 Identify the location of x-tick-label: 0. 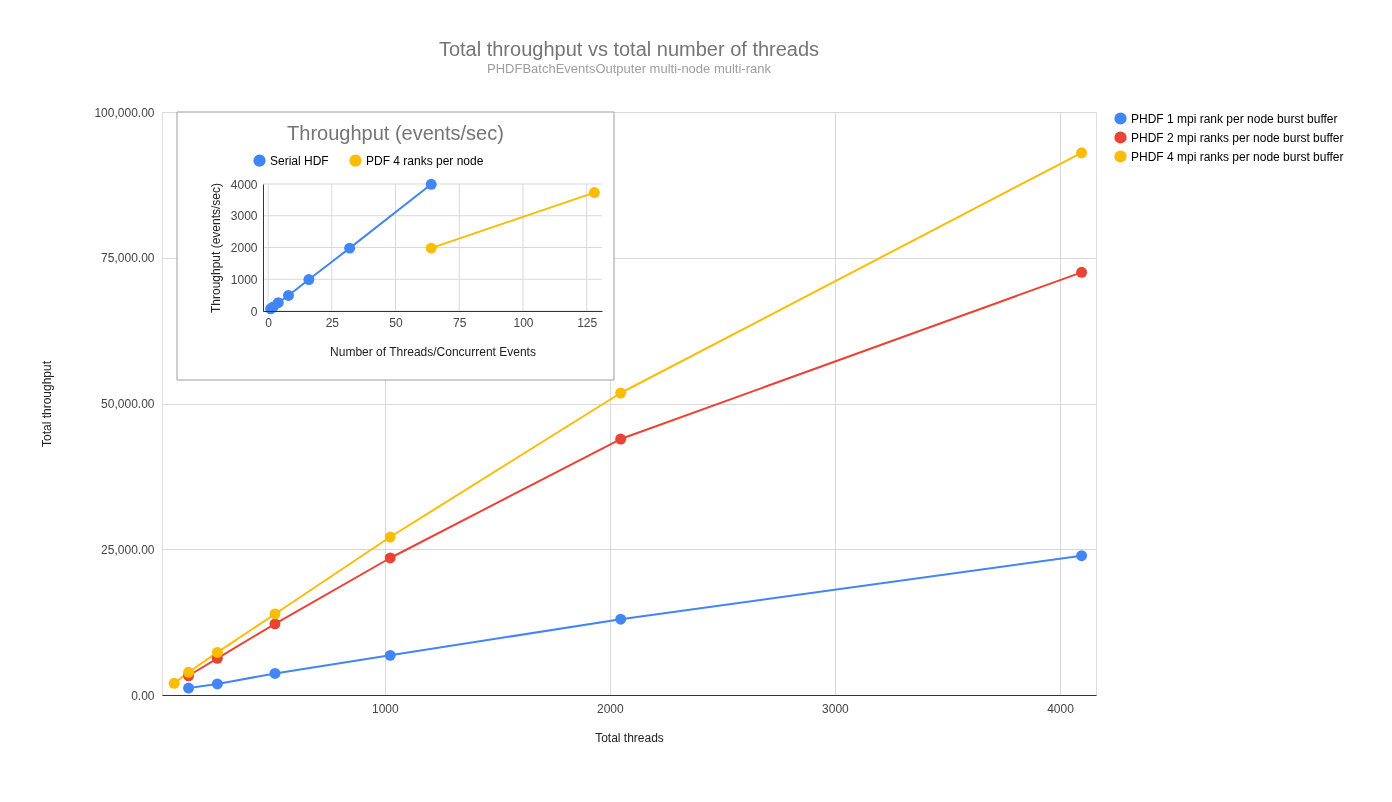
(269, 322).